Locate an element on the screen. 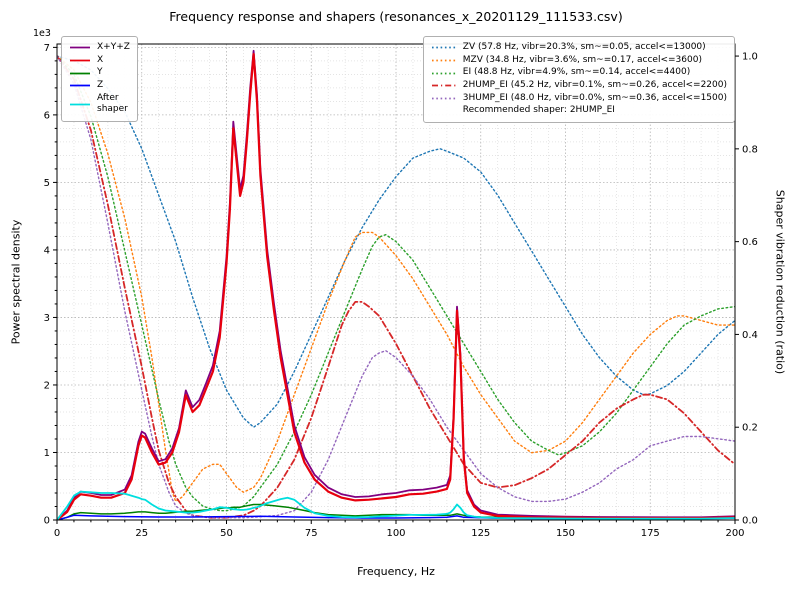 The image size is (800, 600). legend-item-label: X+Y+Z is located at coordinates (113, 47).